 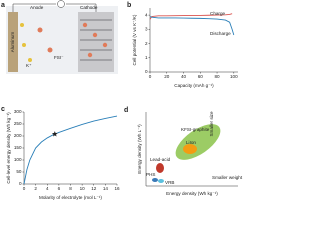 What do you see at coordinates (184, 76) in the screenshot?
I see `x-tick-label: 40` at bounding box center [184, 76].